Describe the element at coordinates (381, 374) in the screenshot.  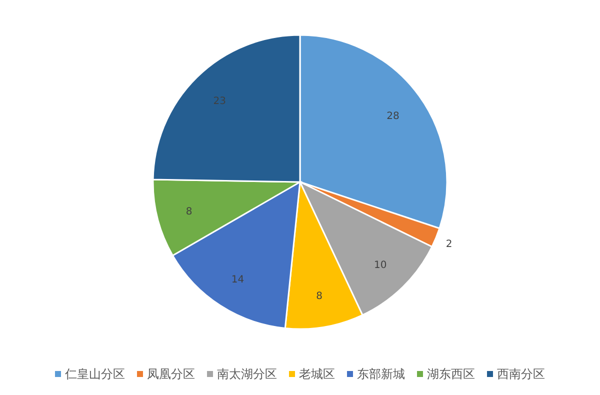
I see `legend-label: 东部新城` at that location.